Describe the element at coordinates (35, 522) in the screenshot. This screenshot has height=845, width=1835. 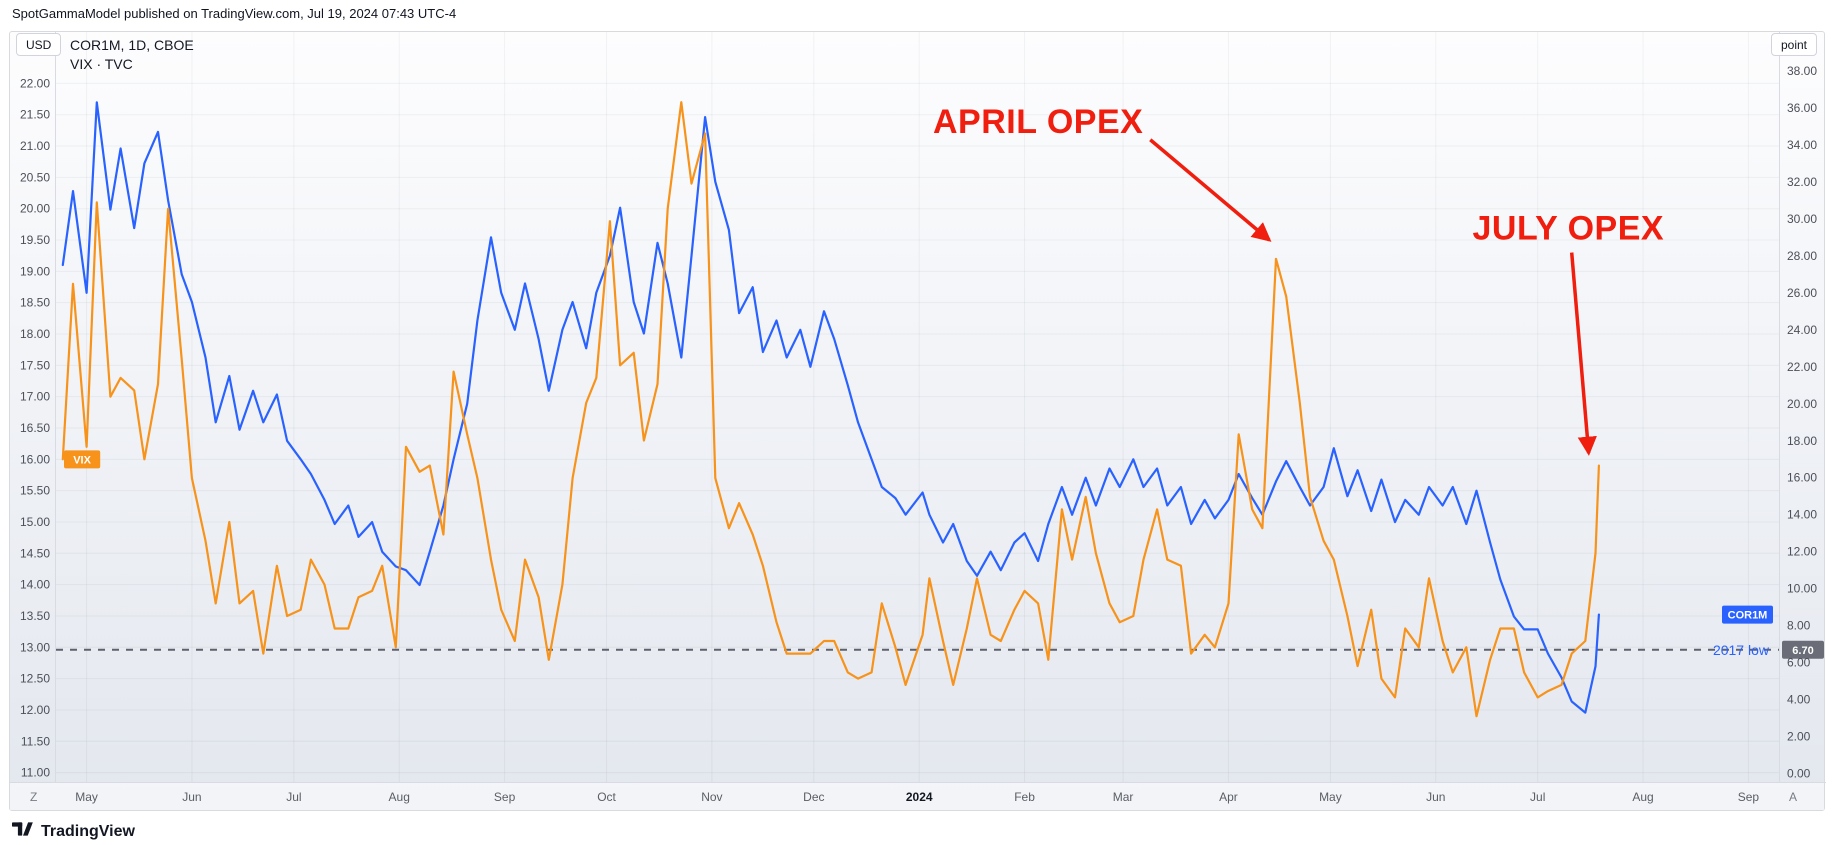
I see `left-axis-tick-label: 15.00` at that location.